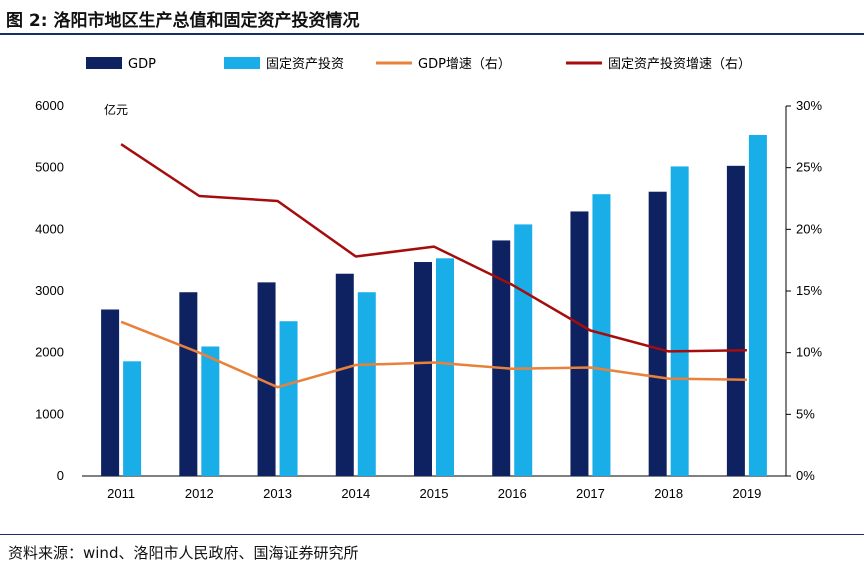 The height and width of the screenshot is (573, 864). Describe the element at coordinates (355, 493) in the screenshot. I see `x-tick-label: 2014` at that location.